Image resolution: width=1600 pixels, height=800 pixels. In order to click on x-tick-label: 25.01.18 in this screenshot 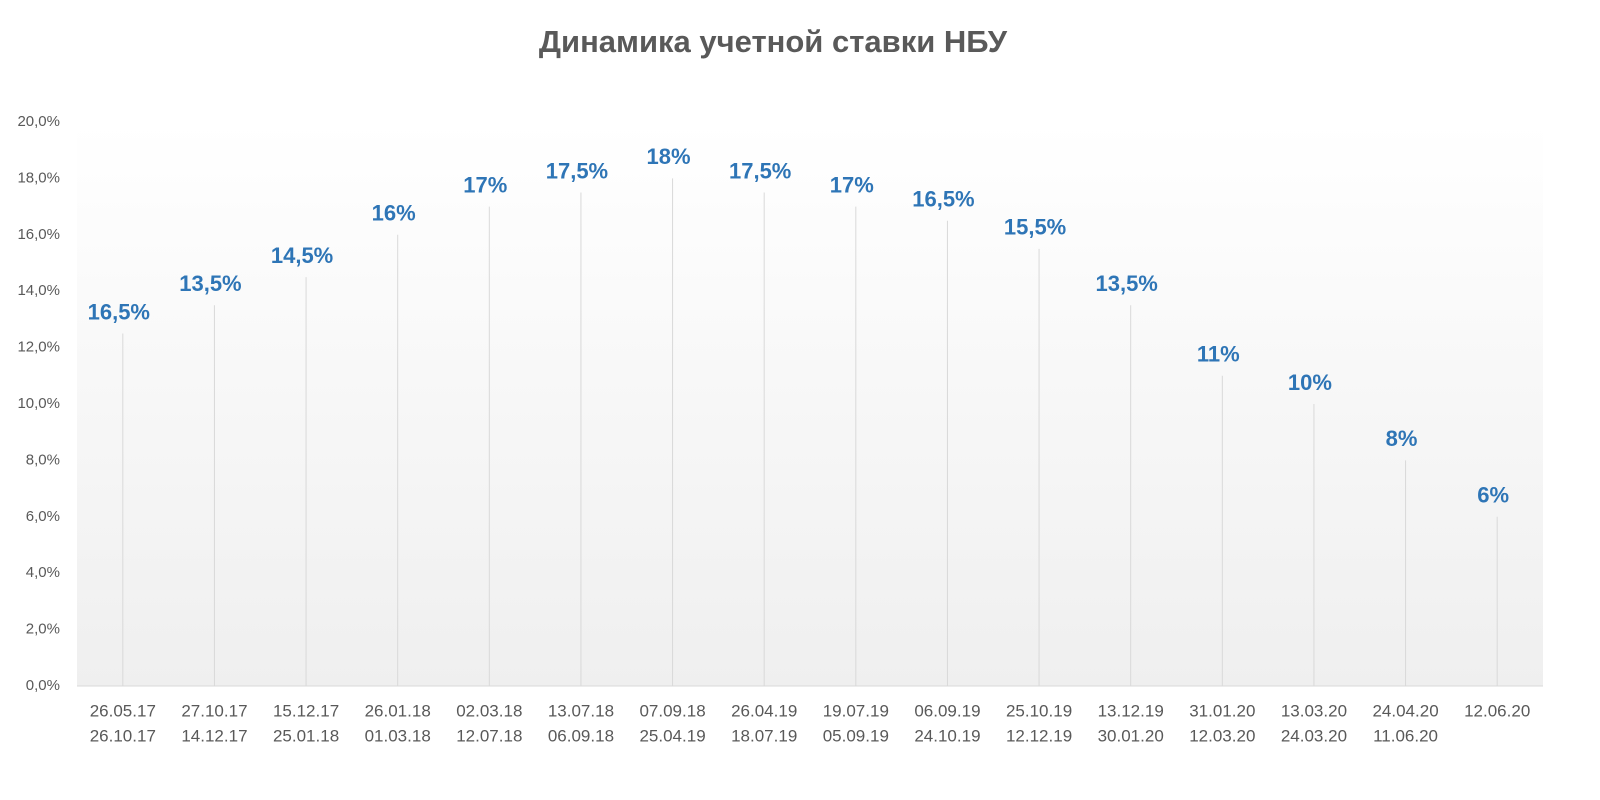, I will do `click(306, 735)`.